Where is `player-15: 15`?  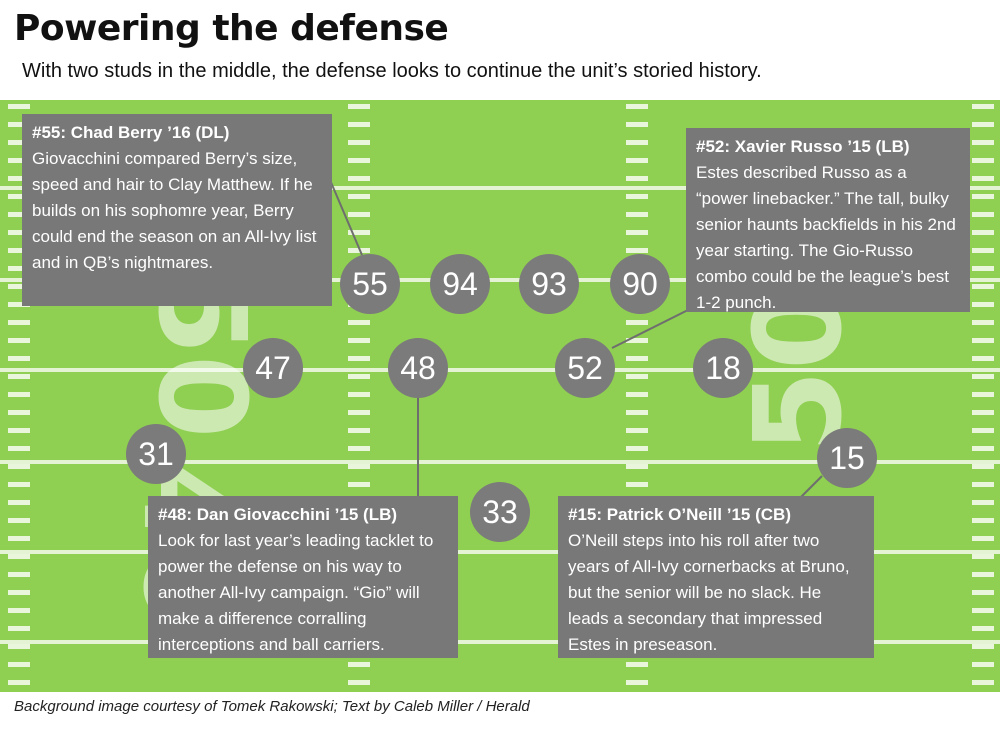 player-15: 15 is located at coordinates (847, 458).